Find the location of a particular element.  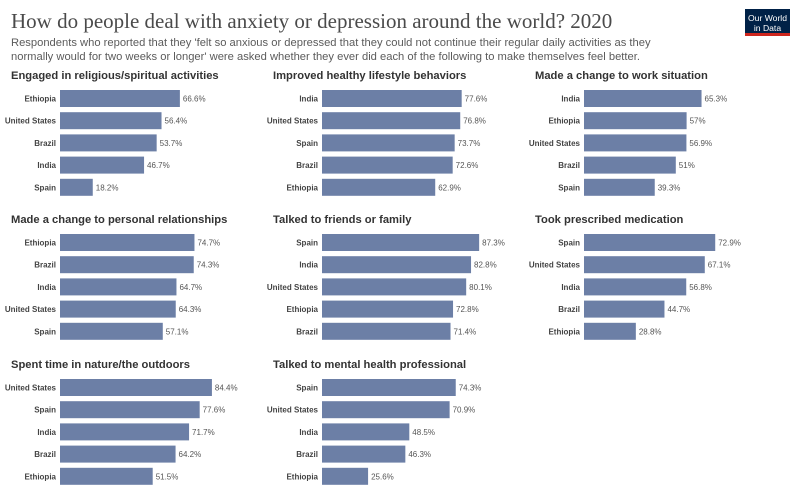

value-label: 64.2% is located at coordinates (190, 454).